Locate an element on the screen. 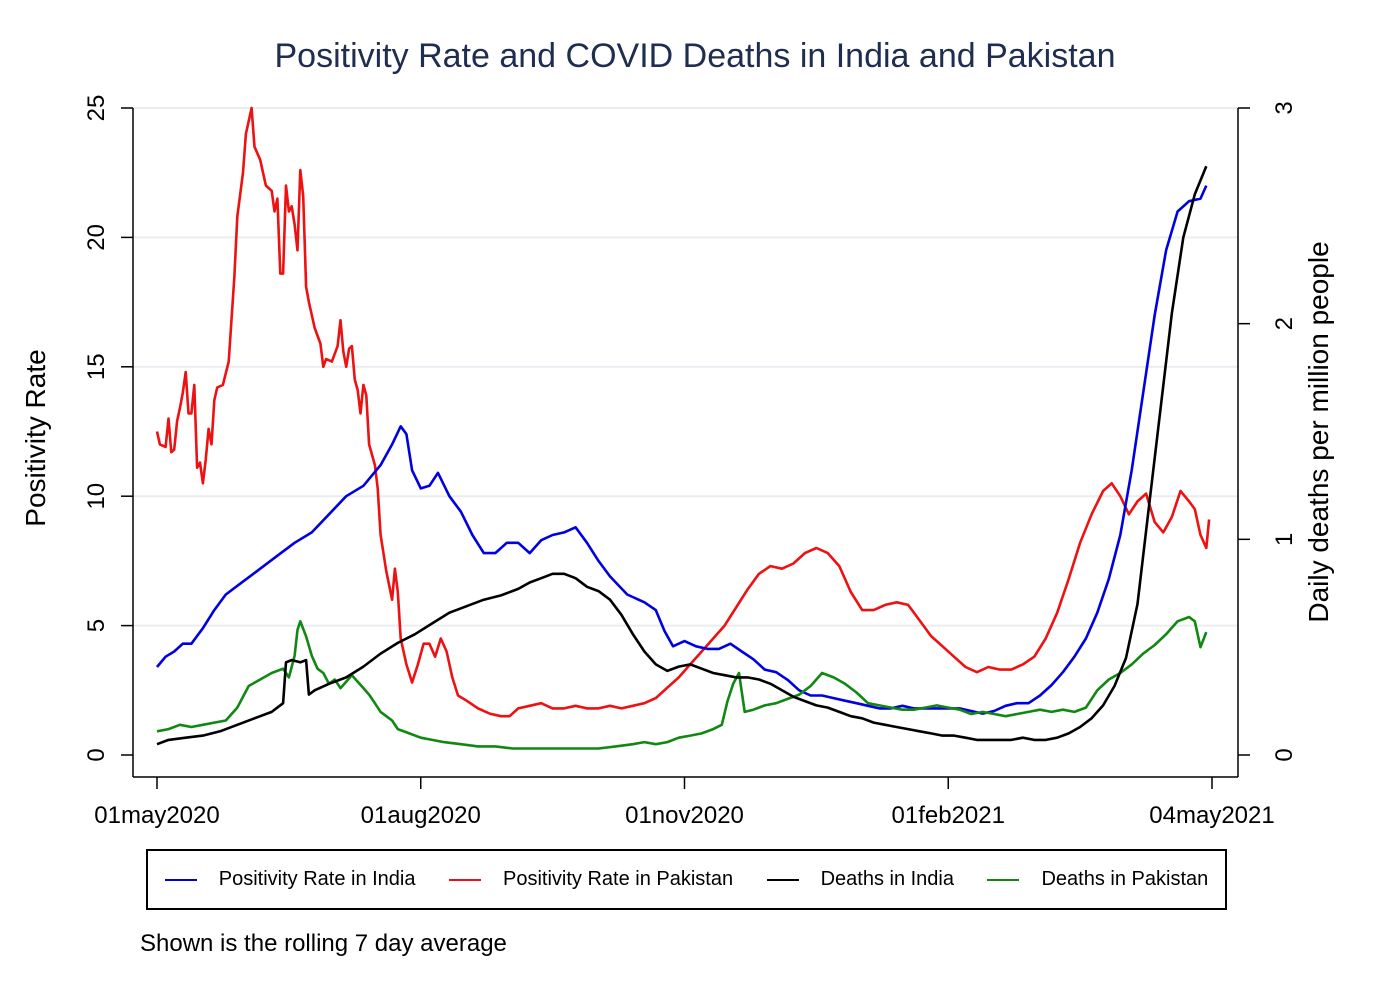 Image resolution: width=1375 pixels, height=1000 pixels. left-axis-label: Positivity Rate is located at coordinates (35, 437).